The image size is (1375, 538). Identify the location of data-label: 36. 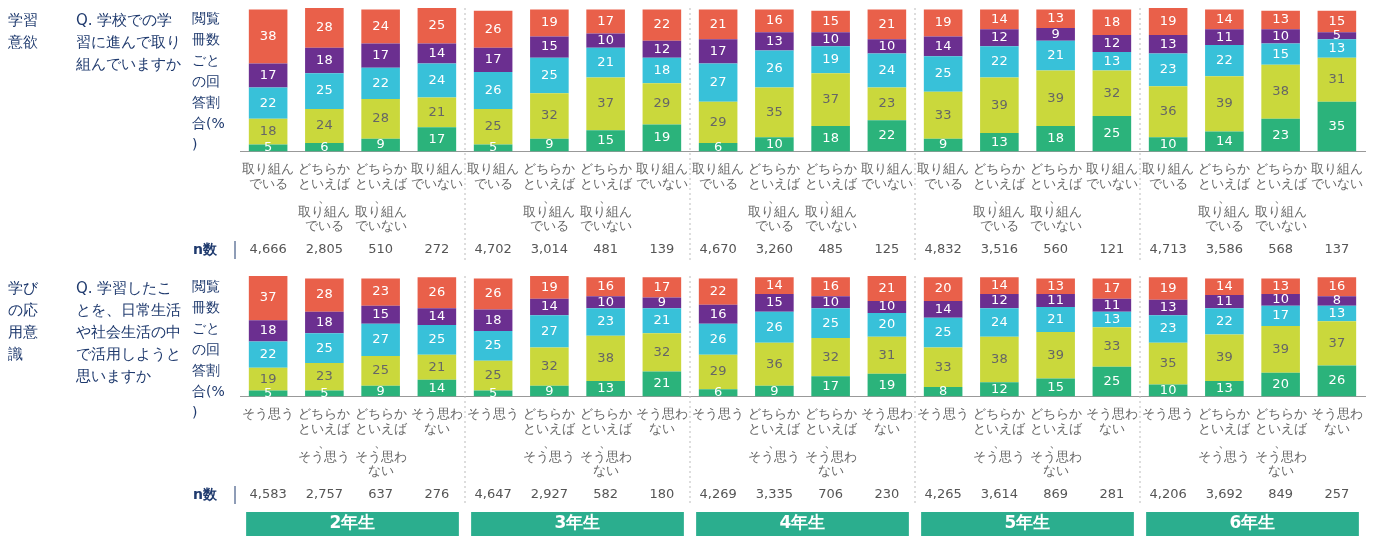
(774, 363).